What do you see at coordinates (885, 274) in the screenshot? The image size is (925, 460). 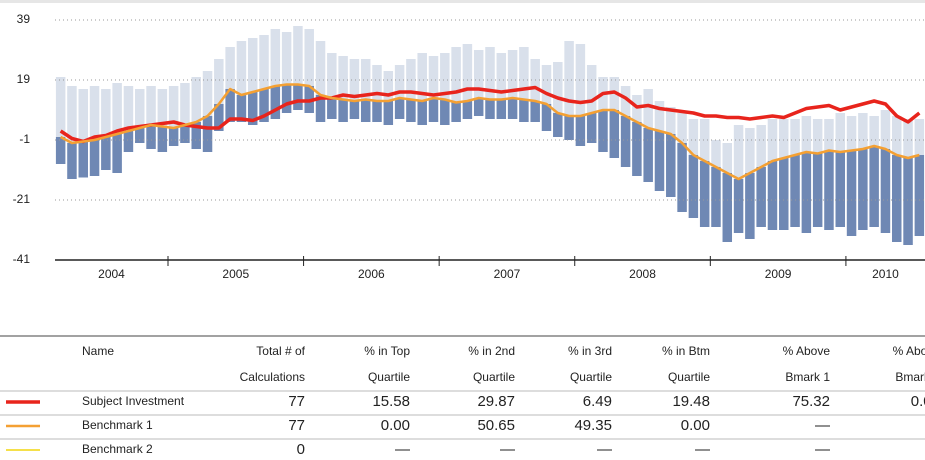 I see `x-tick-label: 2010` at bounding box center [885, 274].